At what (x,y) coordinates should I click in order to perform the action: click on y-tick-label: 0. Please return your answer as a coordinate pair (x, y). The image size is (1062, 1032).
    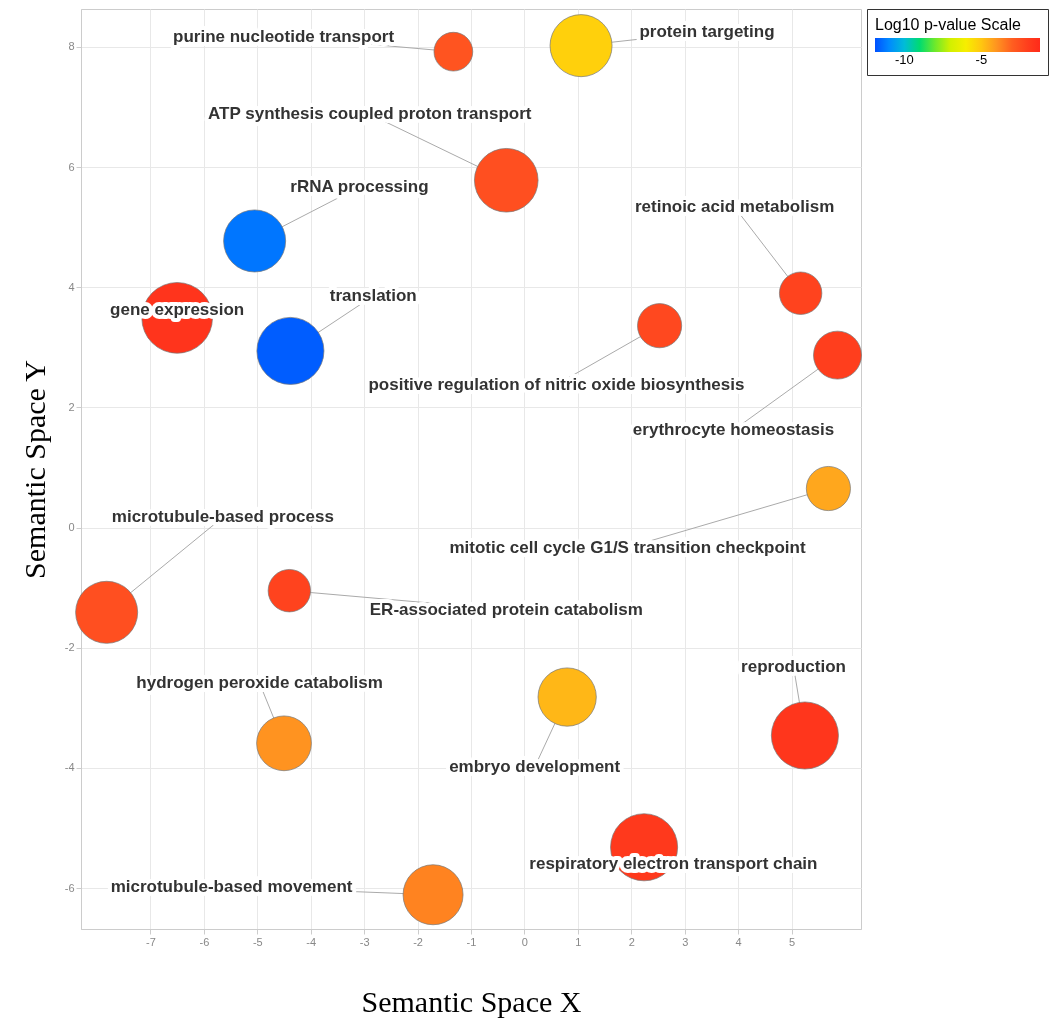
    Looking at the image, I should click on (71, 527).